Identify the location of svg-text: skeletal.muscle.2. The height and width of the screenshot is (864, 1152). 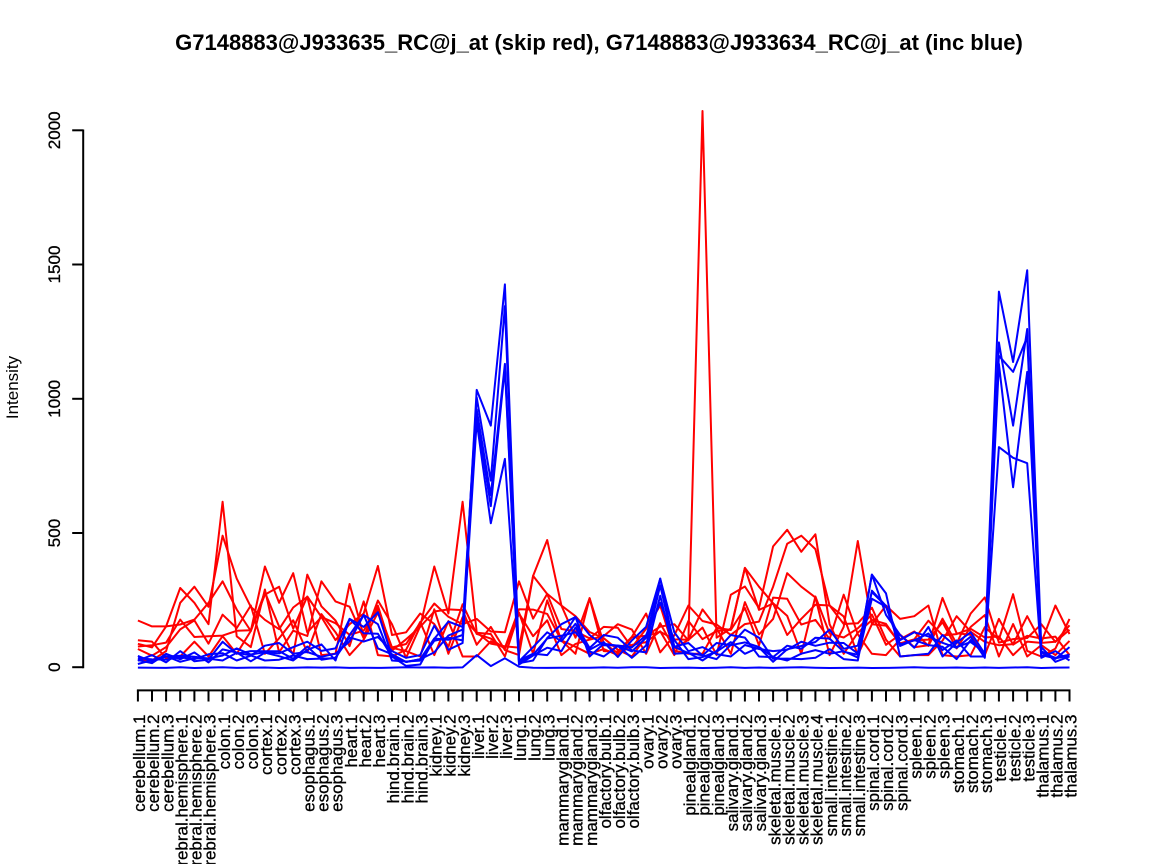
(788, 780).